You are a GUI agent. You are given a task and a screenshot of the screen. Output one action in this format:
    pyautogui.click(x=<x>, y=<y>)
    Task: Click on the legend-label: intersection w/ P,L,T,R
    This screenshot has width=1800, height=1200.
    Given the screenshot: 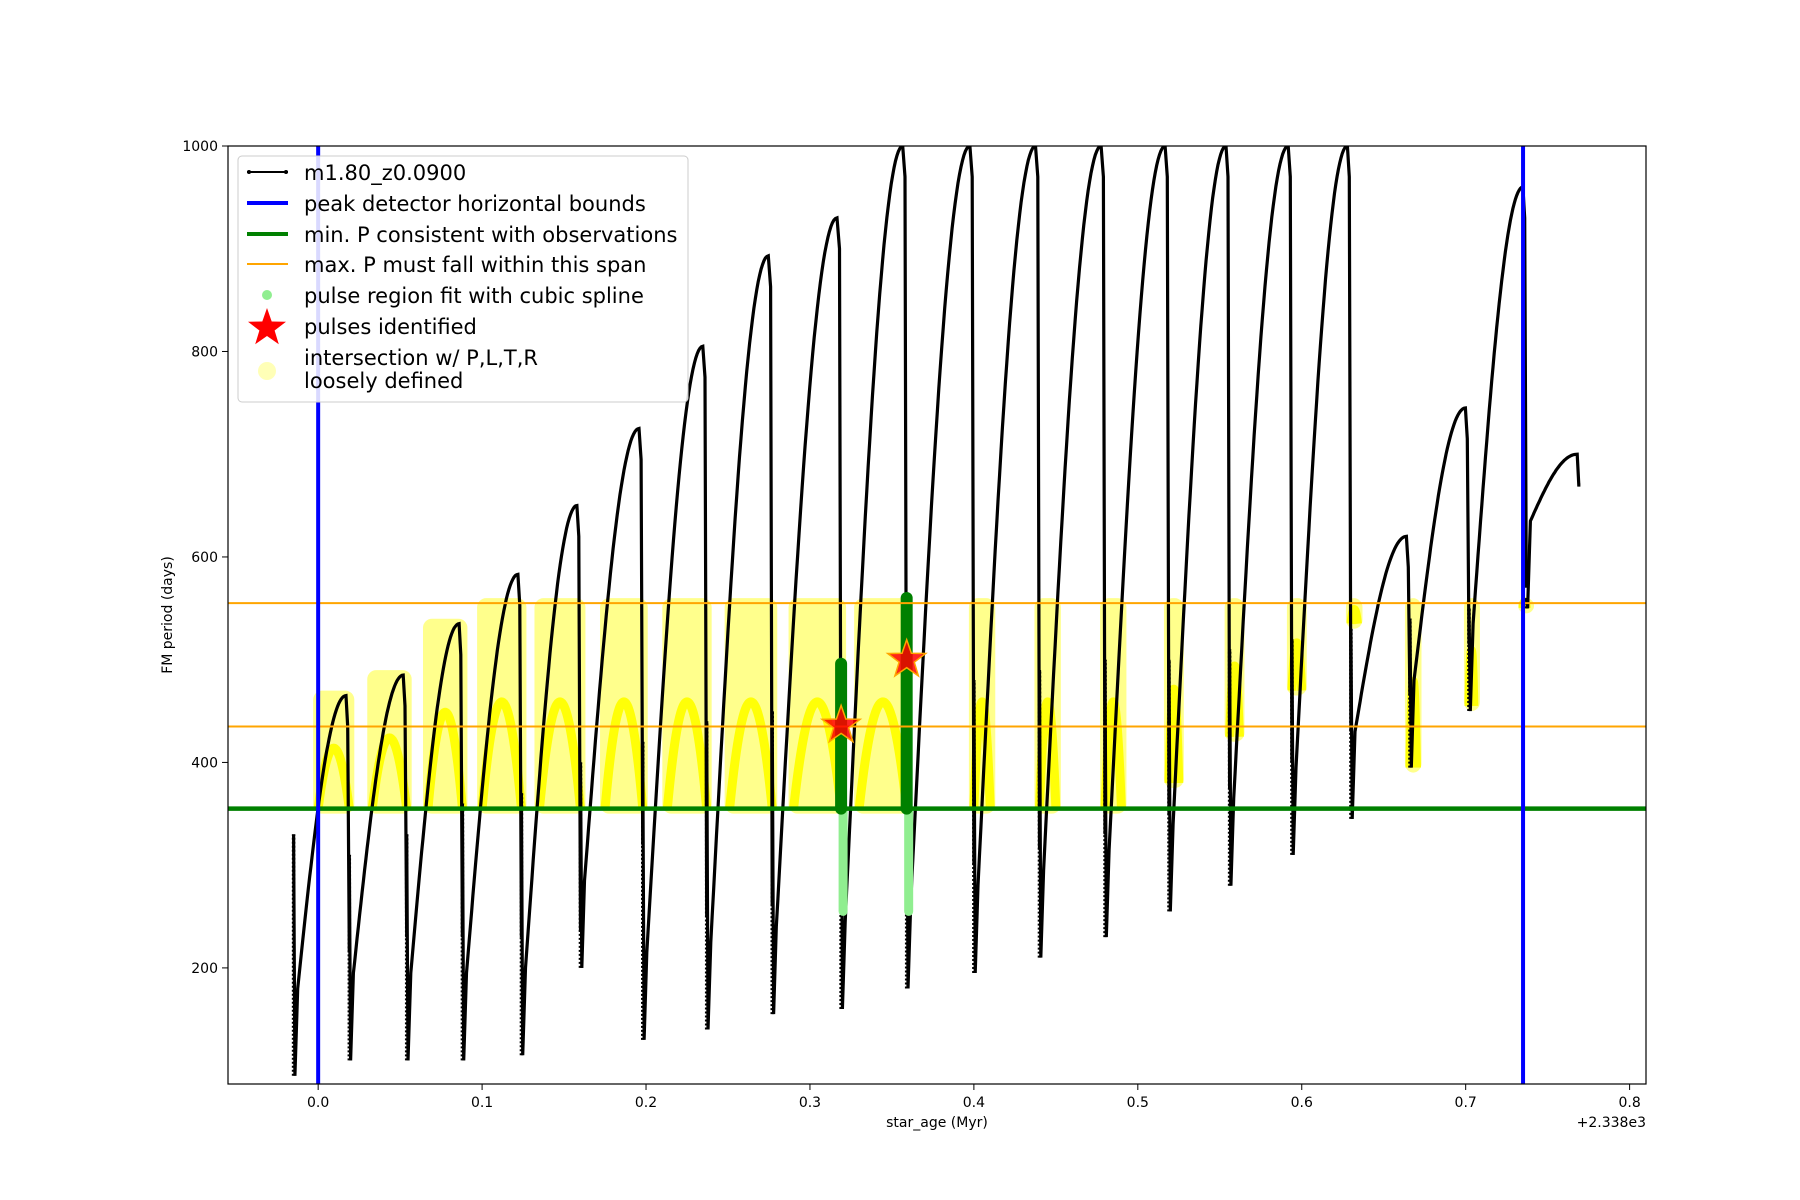 What is the action you would take?
    pyautogui.click(x=421, y=358)
    